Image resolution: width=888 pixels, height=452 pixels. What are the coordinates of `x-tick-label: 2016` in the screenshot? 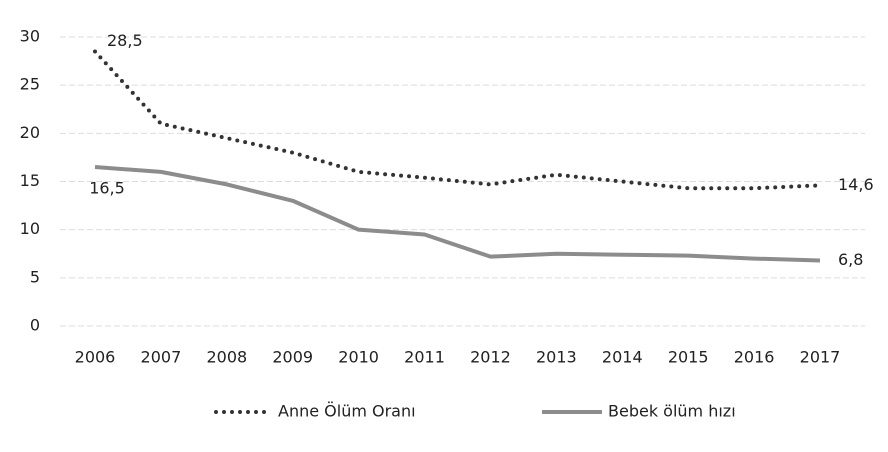 It's located at (754, 357).